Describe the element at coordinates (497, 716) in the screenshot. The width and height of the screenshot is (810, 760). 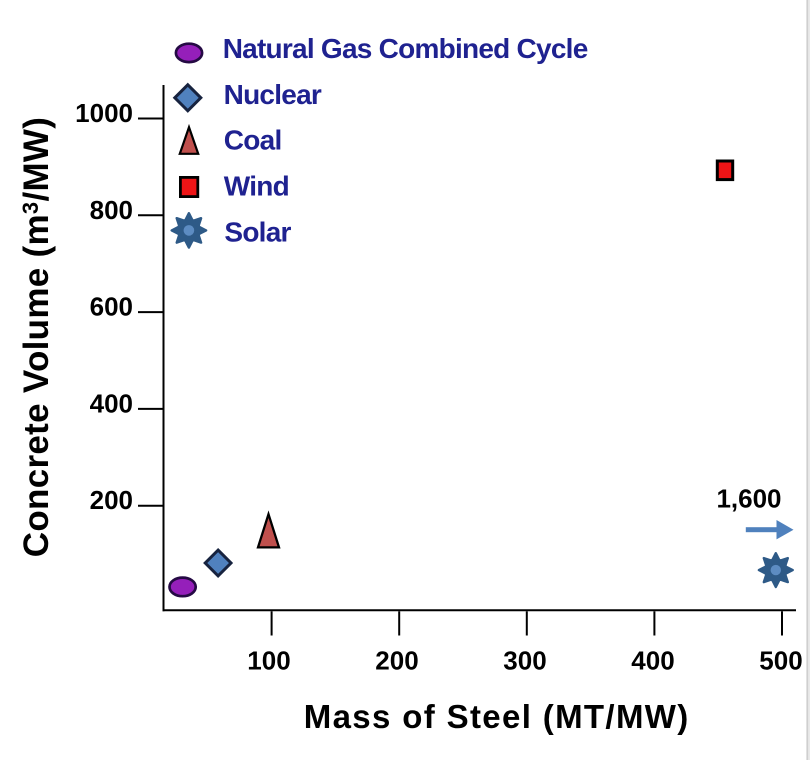
I see `svg-text: Mass of Steel (MT/MW)` at that location.